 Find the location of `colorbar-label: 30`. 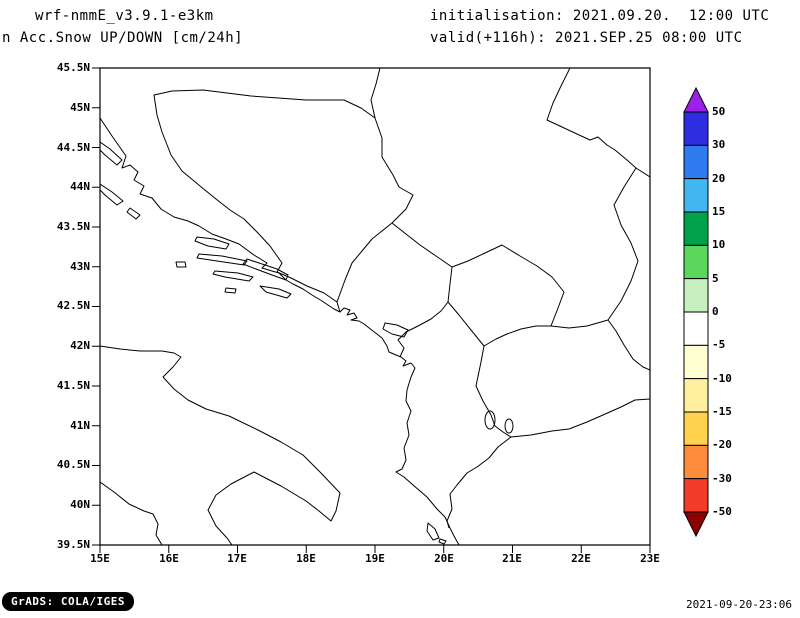

colorbar-label: 30 is located at coordinates (719, 144).